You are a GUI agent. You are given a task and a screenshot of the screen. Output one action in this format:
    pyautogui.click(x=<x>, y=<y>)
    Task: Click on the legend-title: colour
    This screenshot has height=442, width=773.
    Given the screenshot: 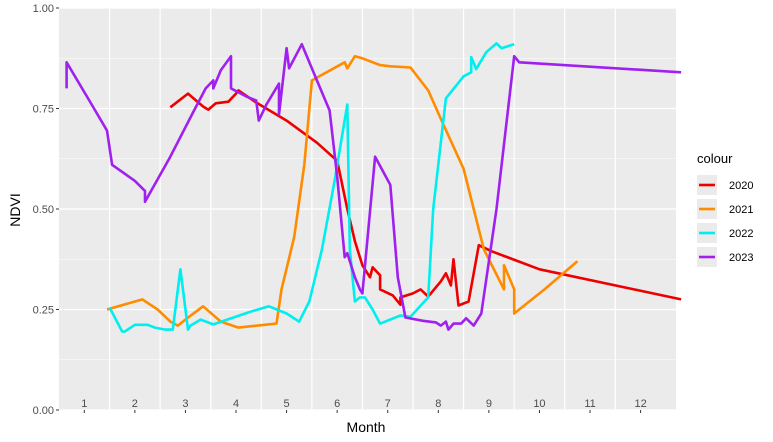 What is the action you would take?
    pyautogui.click(x=715, y=158)
    